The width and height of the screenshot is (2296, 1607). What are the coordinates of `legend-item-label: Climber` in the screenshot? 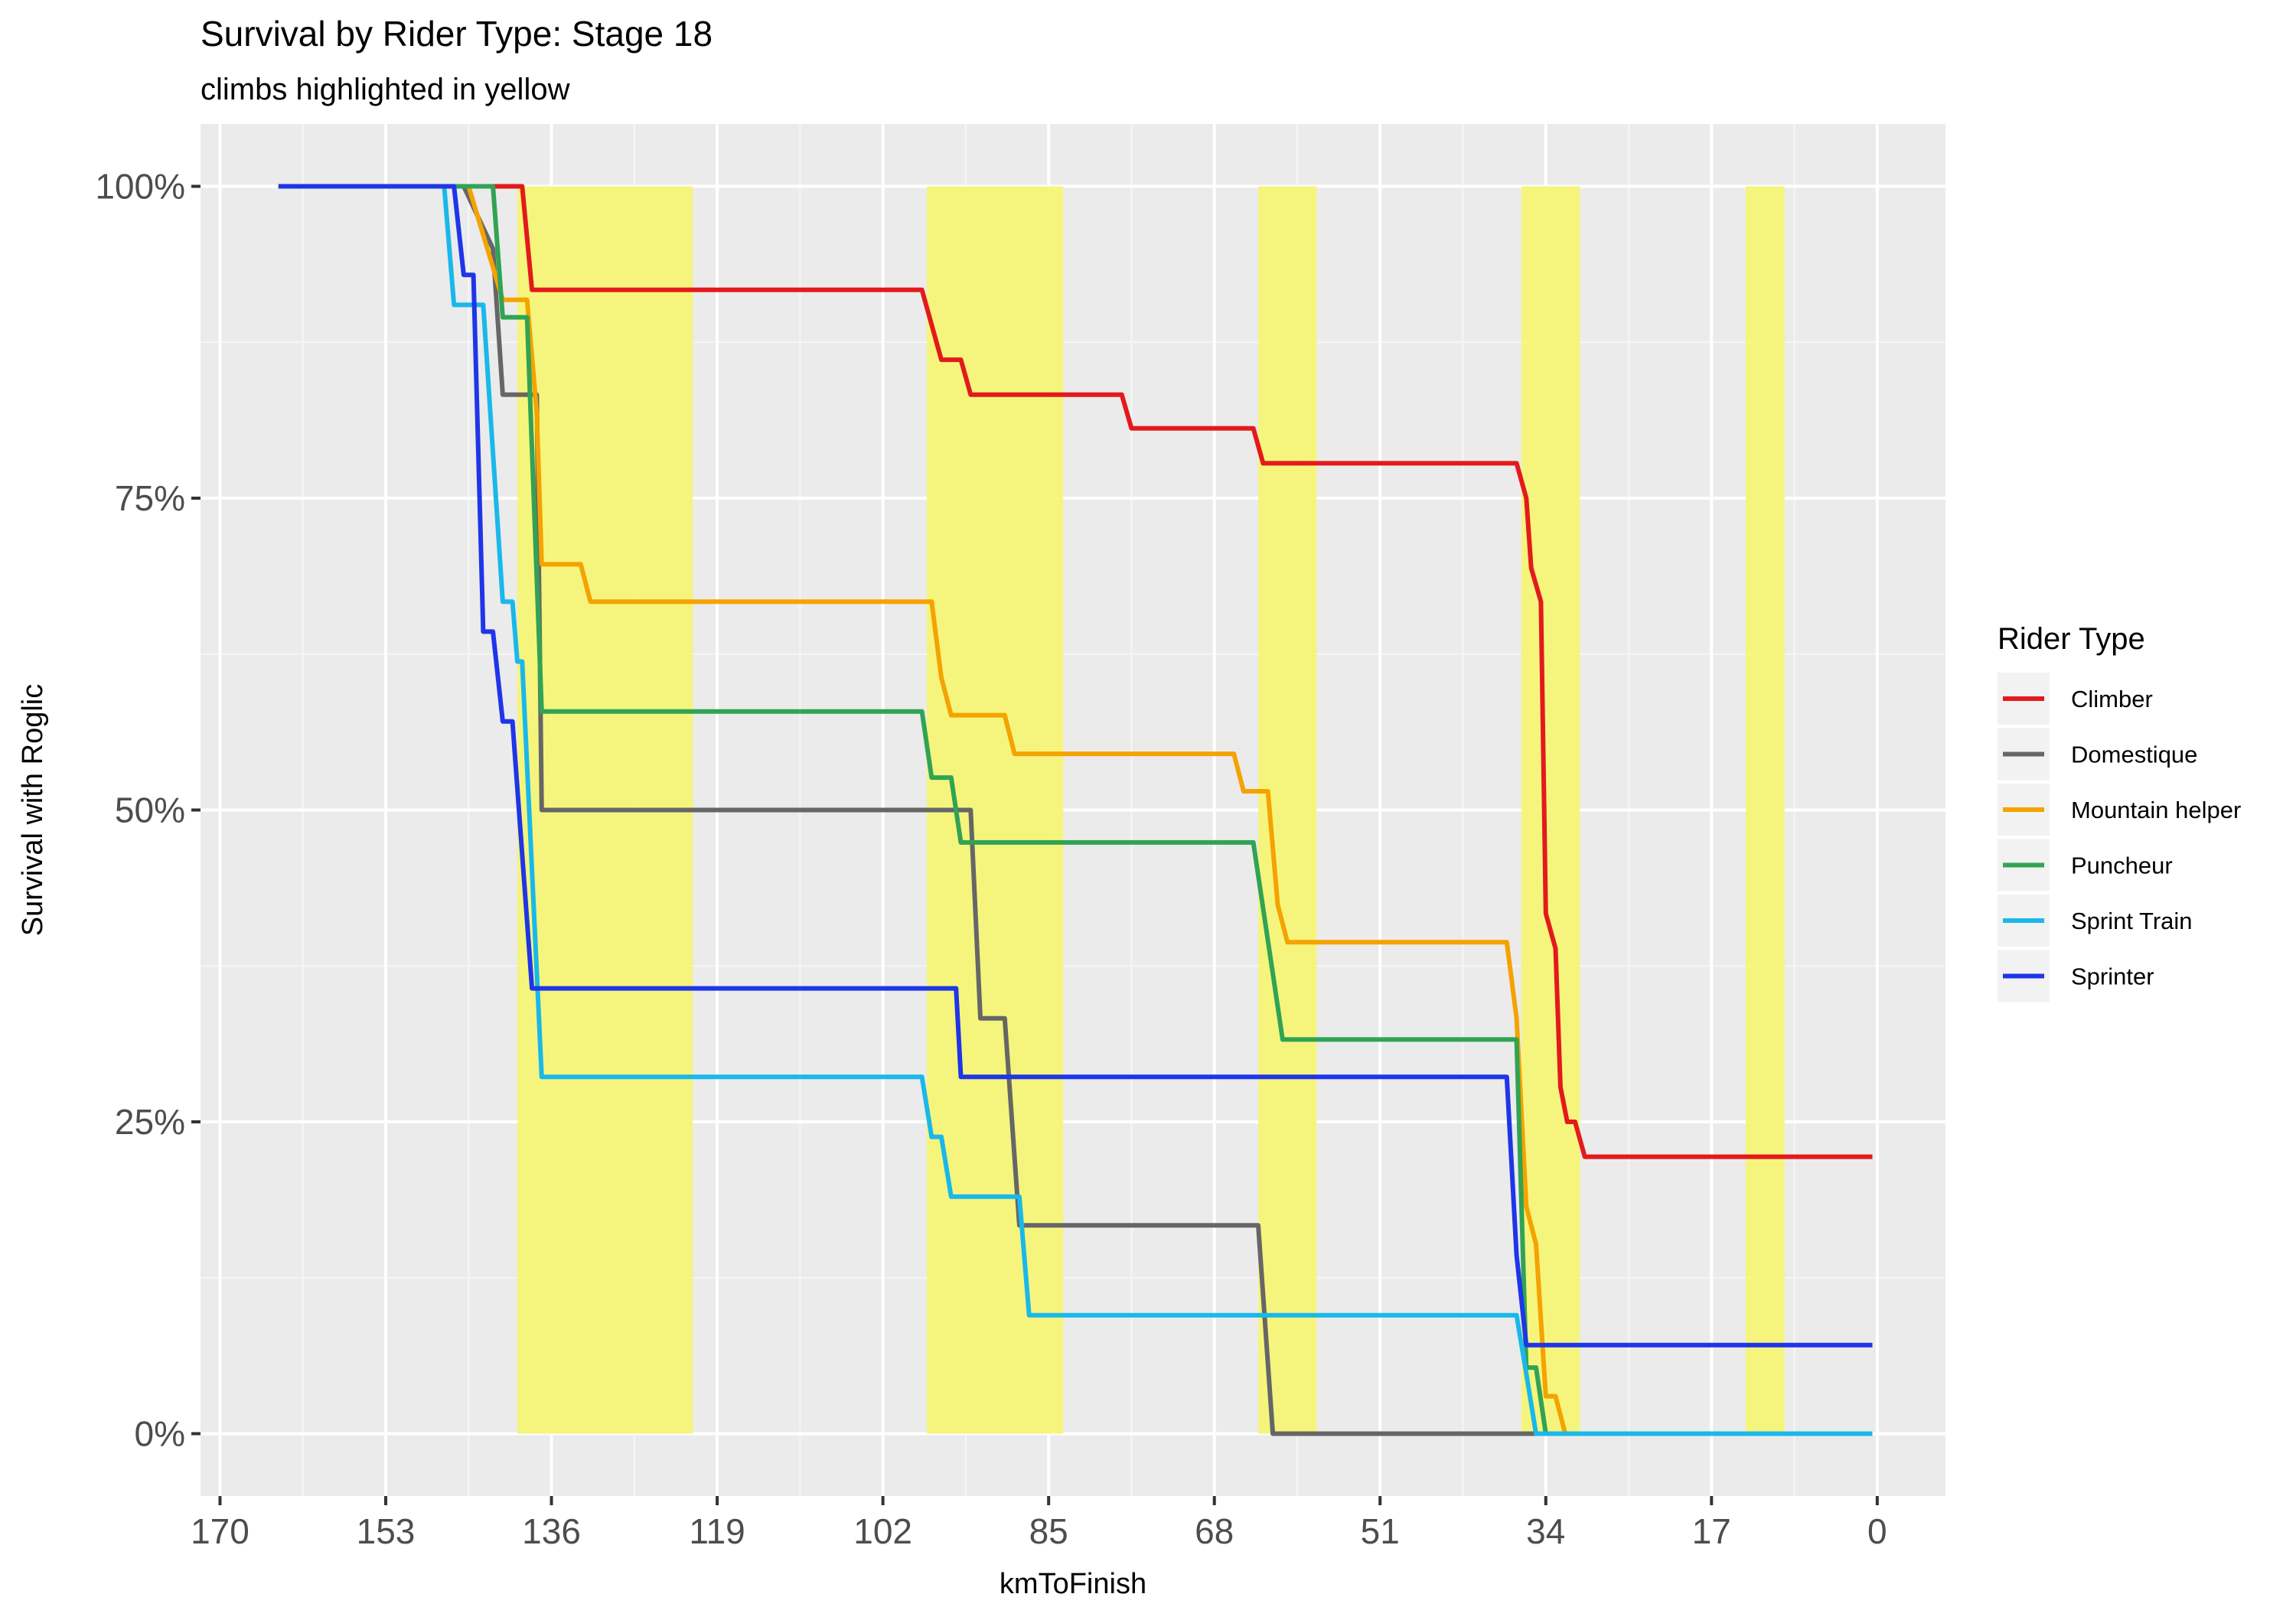 It's located at (2112, 699).